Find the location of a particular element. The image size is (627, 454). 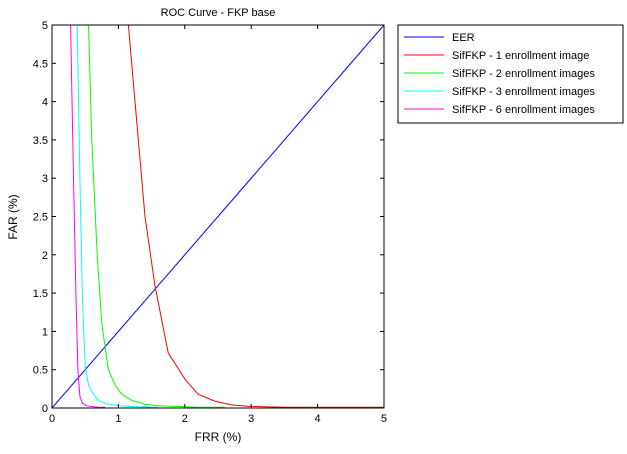

y-tick-label: 2 is located at coordinates (45, 256).